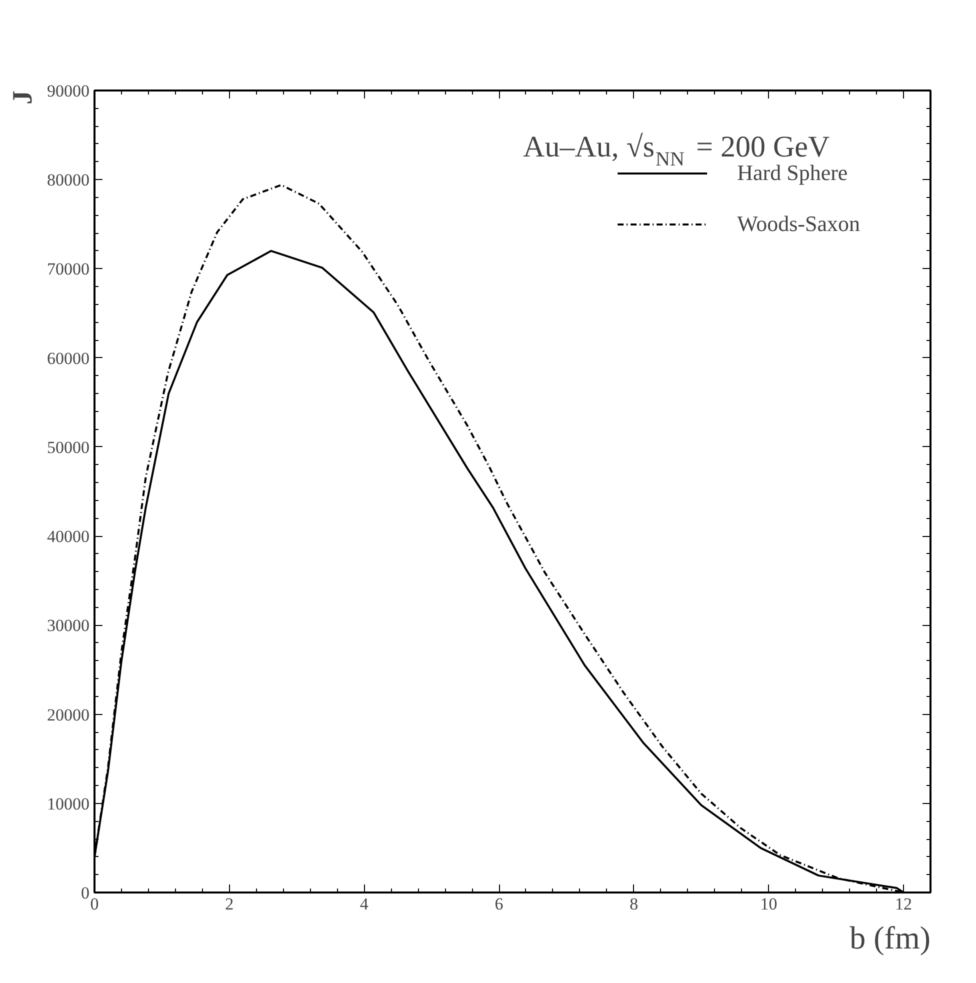 This screenshot has width=976, height=983. I want to click on y-tick-label: 60000, so click(68, 358).